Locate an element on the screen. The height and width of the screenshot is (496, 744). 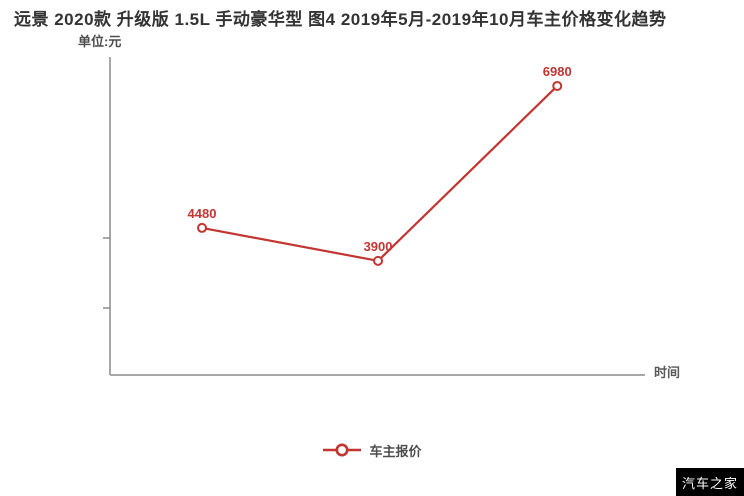
legend-label: 车主报价 is located at coordinates (395, 451).